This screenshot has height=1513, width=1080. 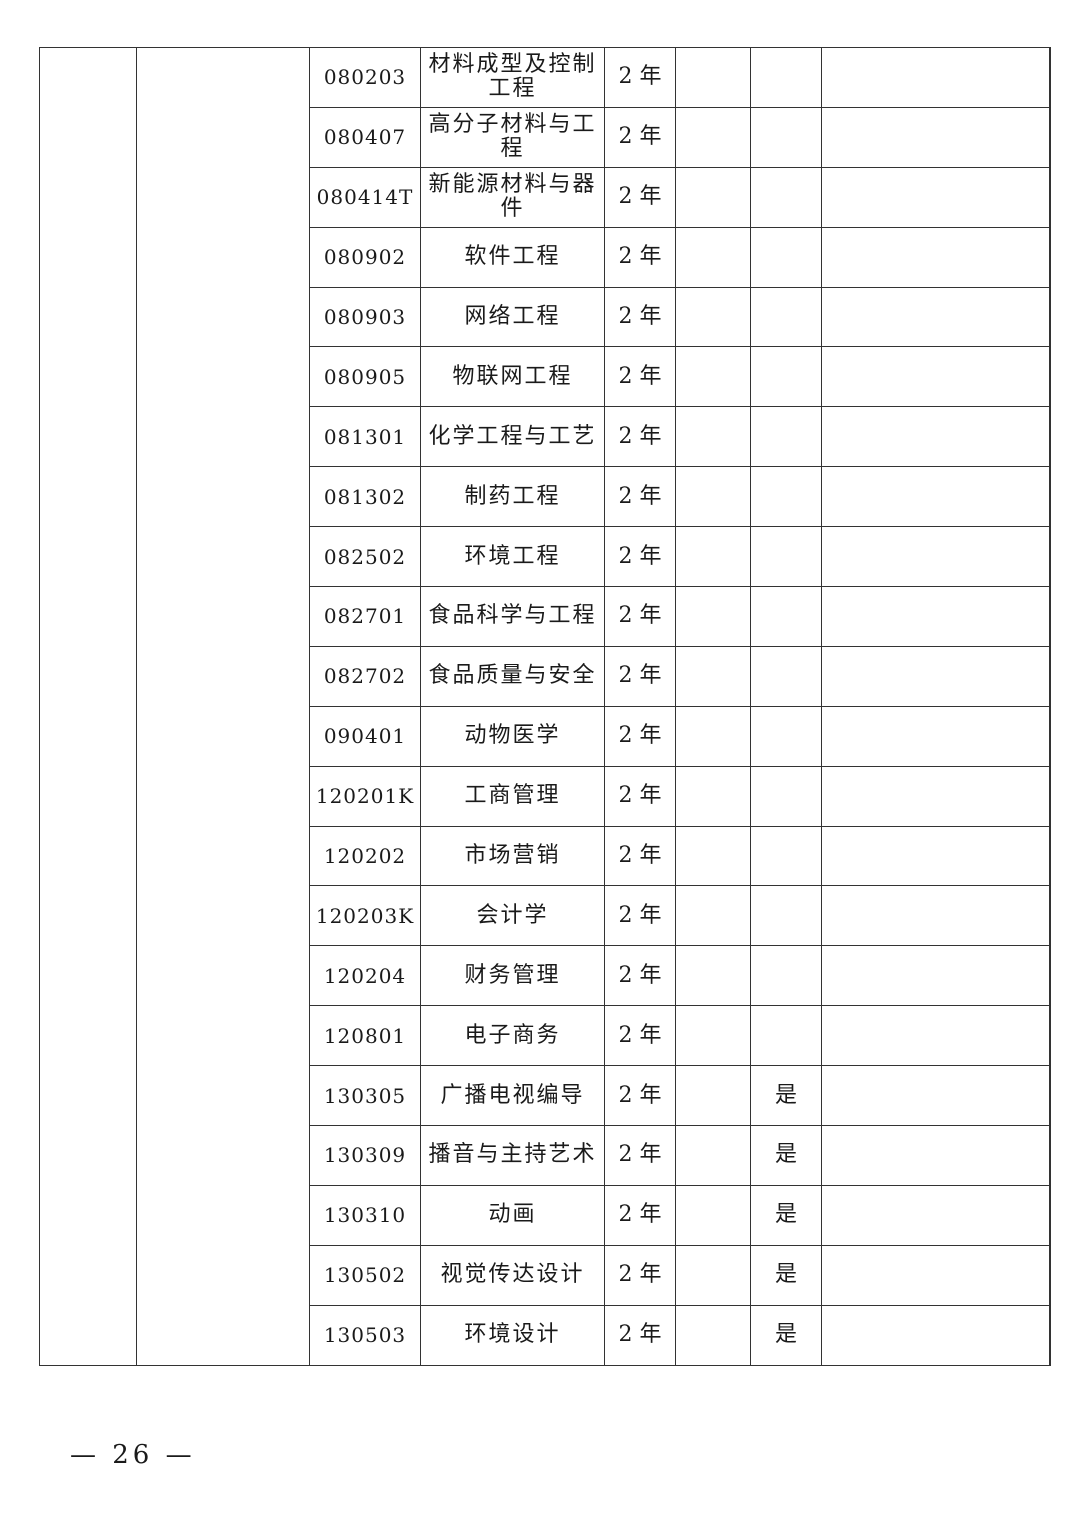 What do you see at coordinates (512, 616) in the screenshot?
I see `major-name-cell: 食品科学与工程` at bounding box center [512, 616].